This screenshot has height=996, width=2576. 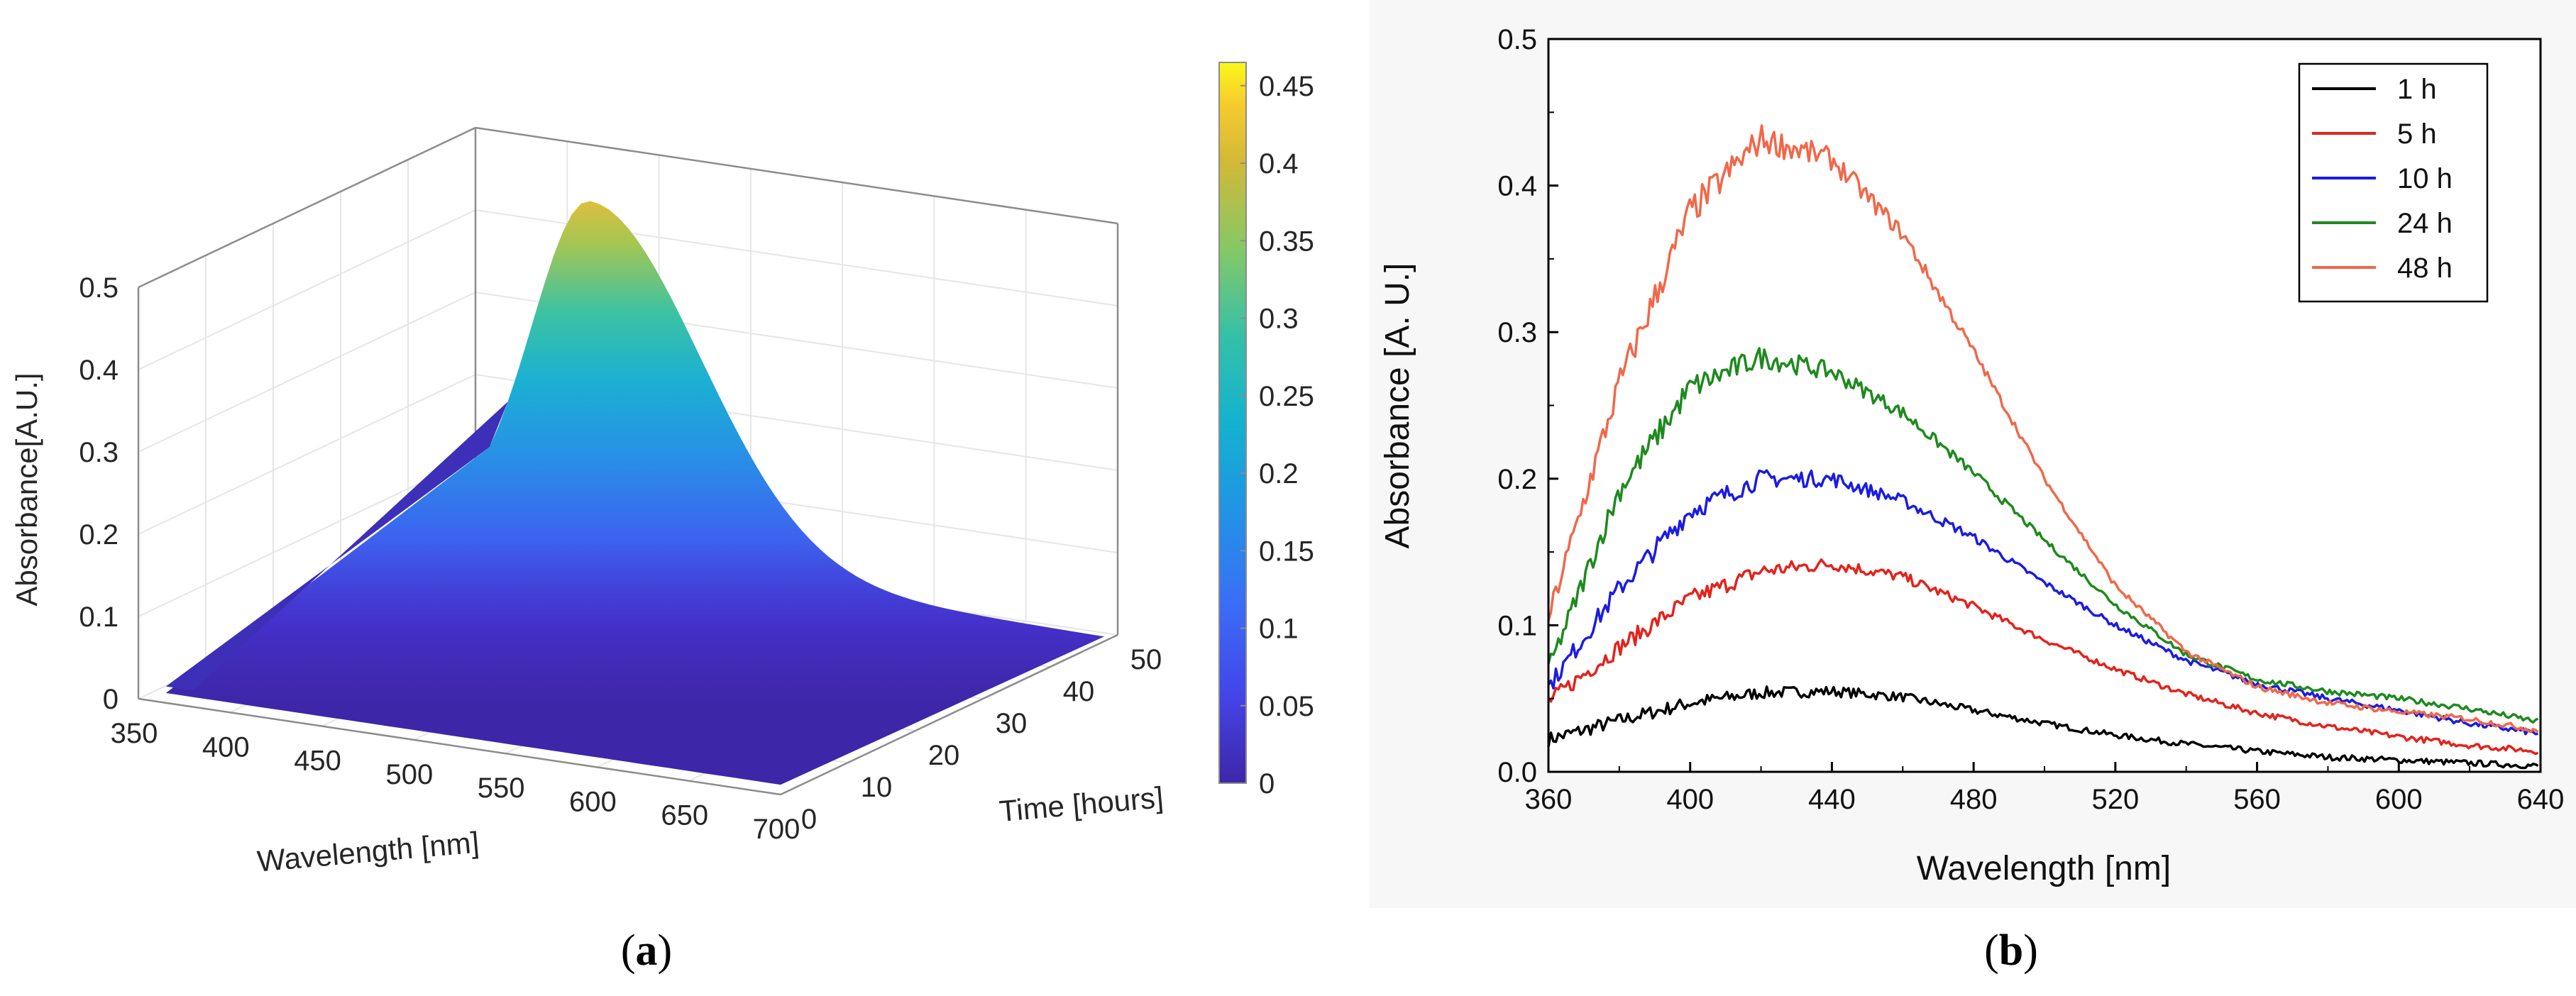 I want to click on y-tick-label: 50, so click(x=1146, y=659).